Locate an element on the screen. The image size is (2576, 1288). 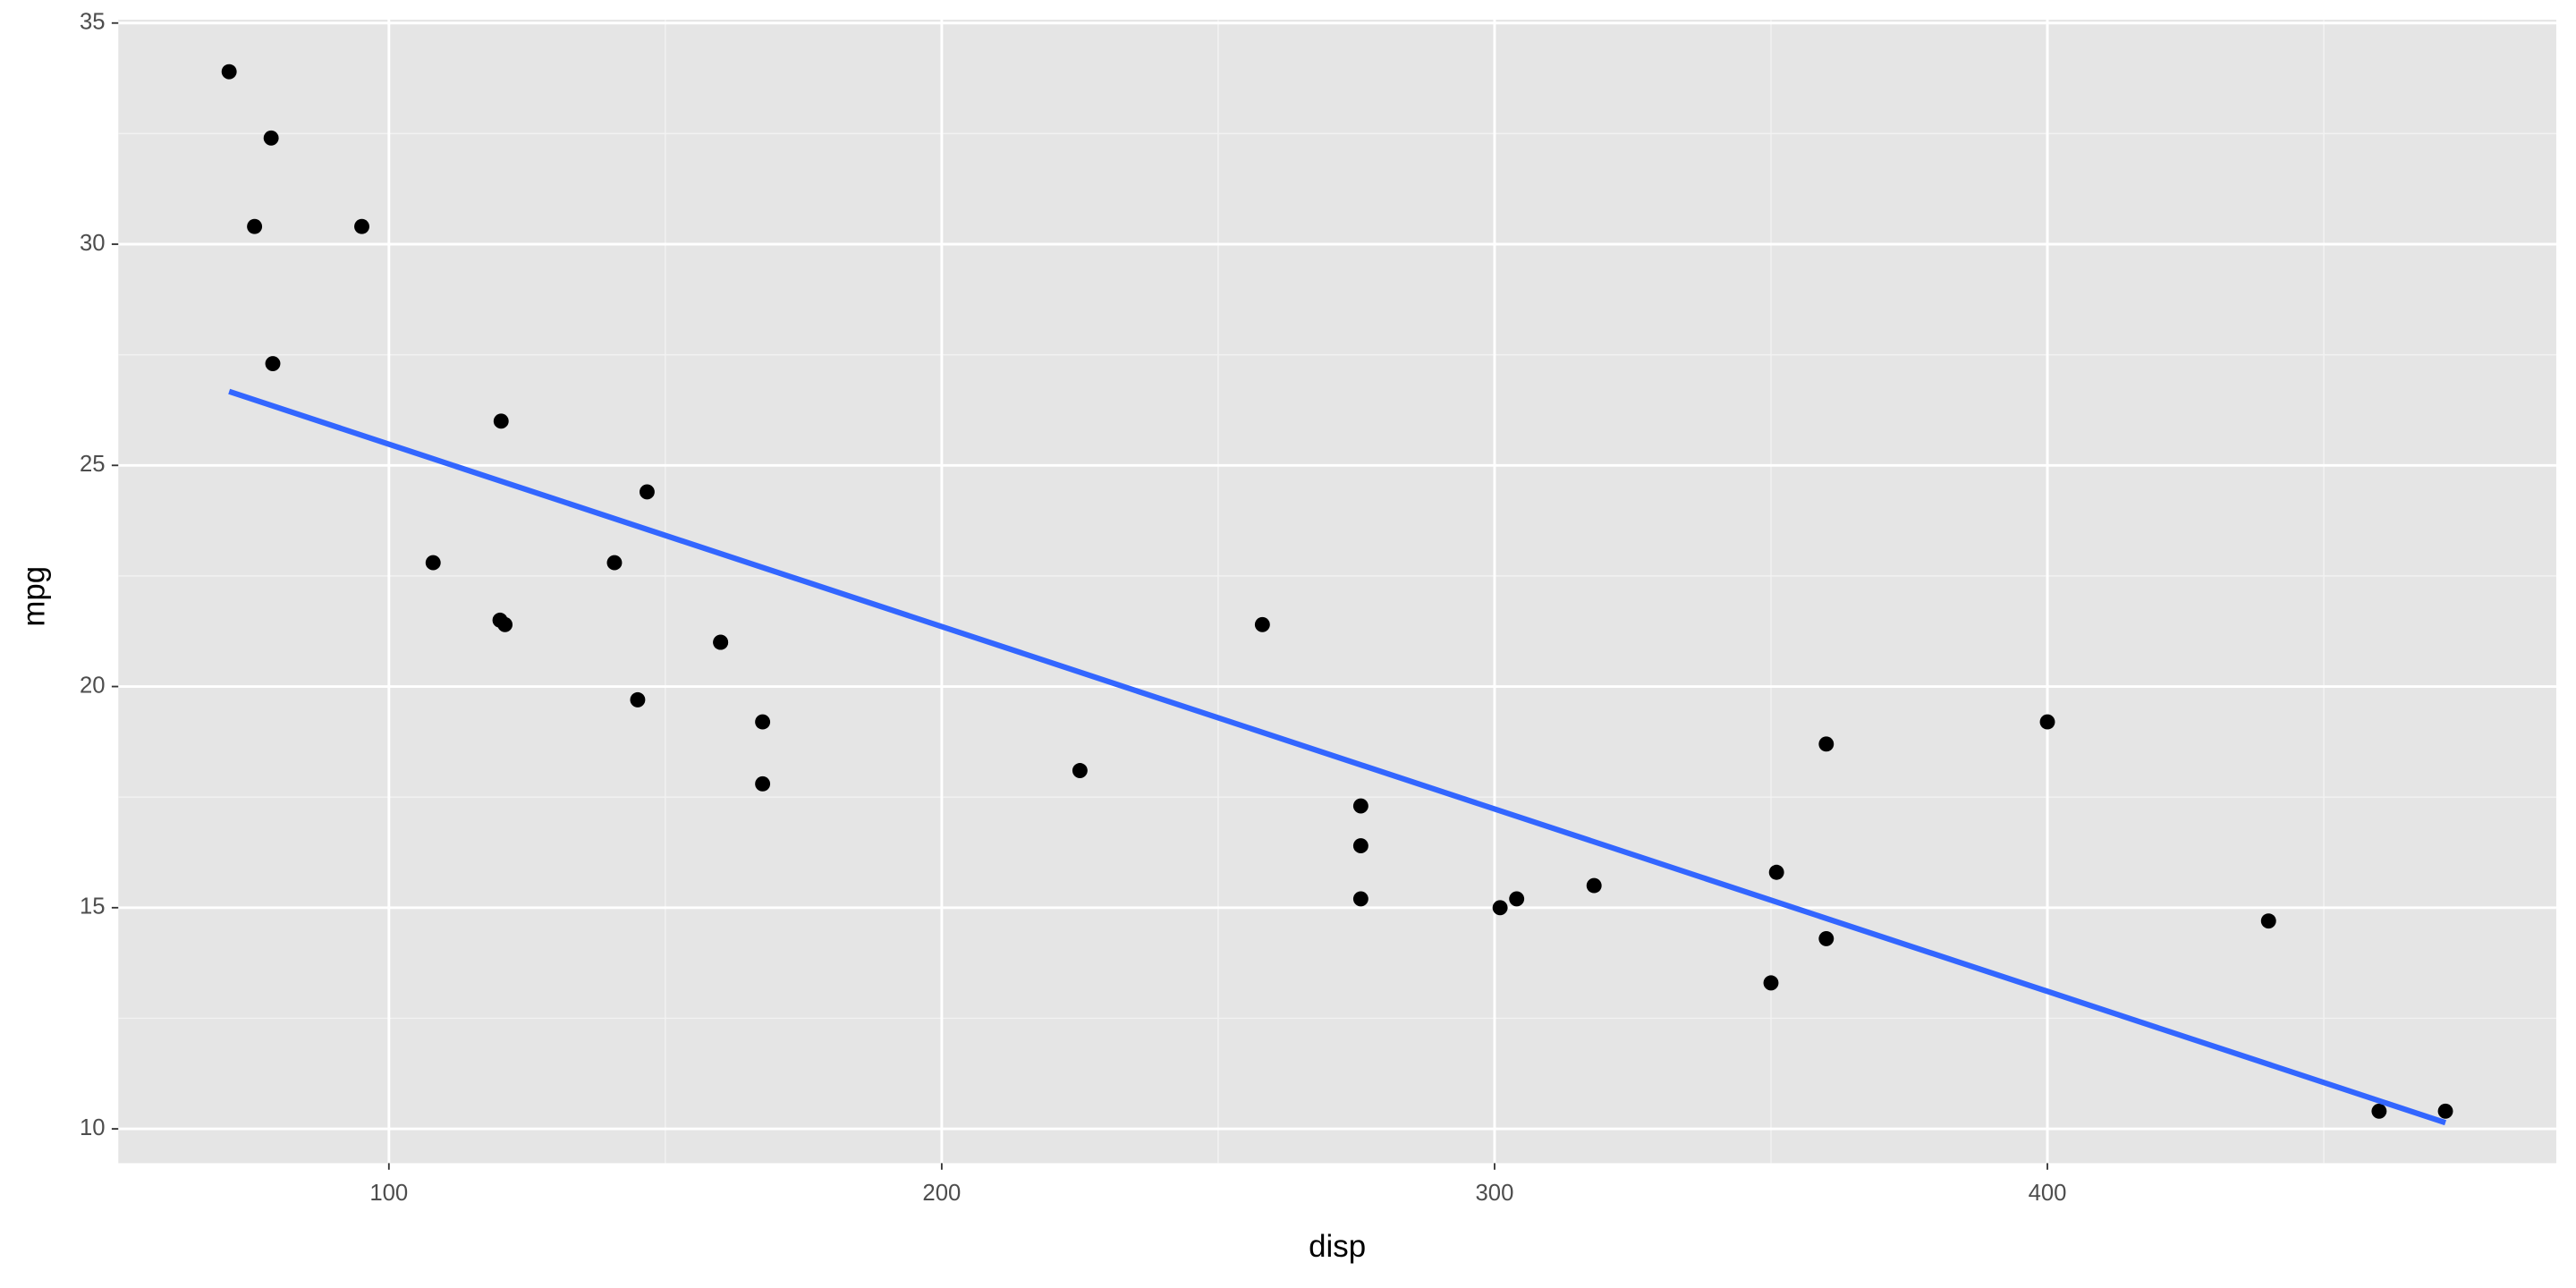
y-tick-label: 35 is located at coordinates (93, 22).